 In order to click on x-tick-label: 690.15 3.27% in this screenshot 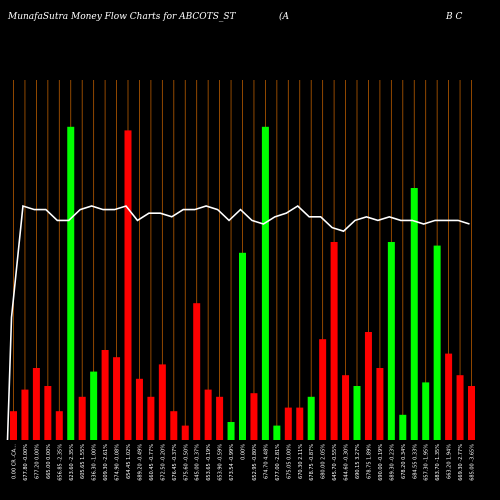, I will do `click(358, 461)`.